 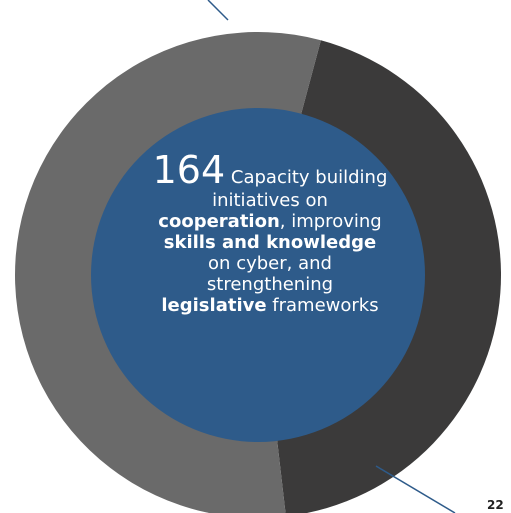 I want to click on center-bold-legislative: legislative, so click(x=214, y=305).